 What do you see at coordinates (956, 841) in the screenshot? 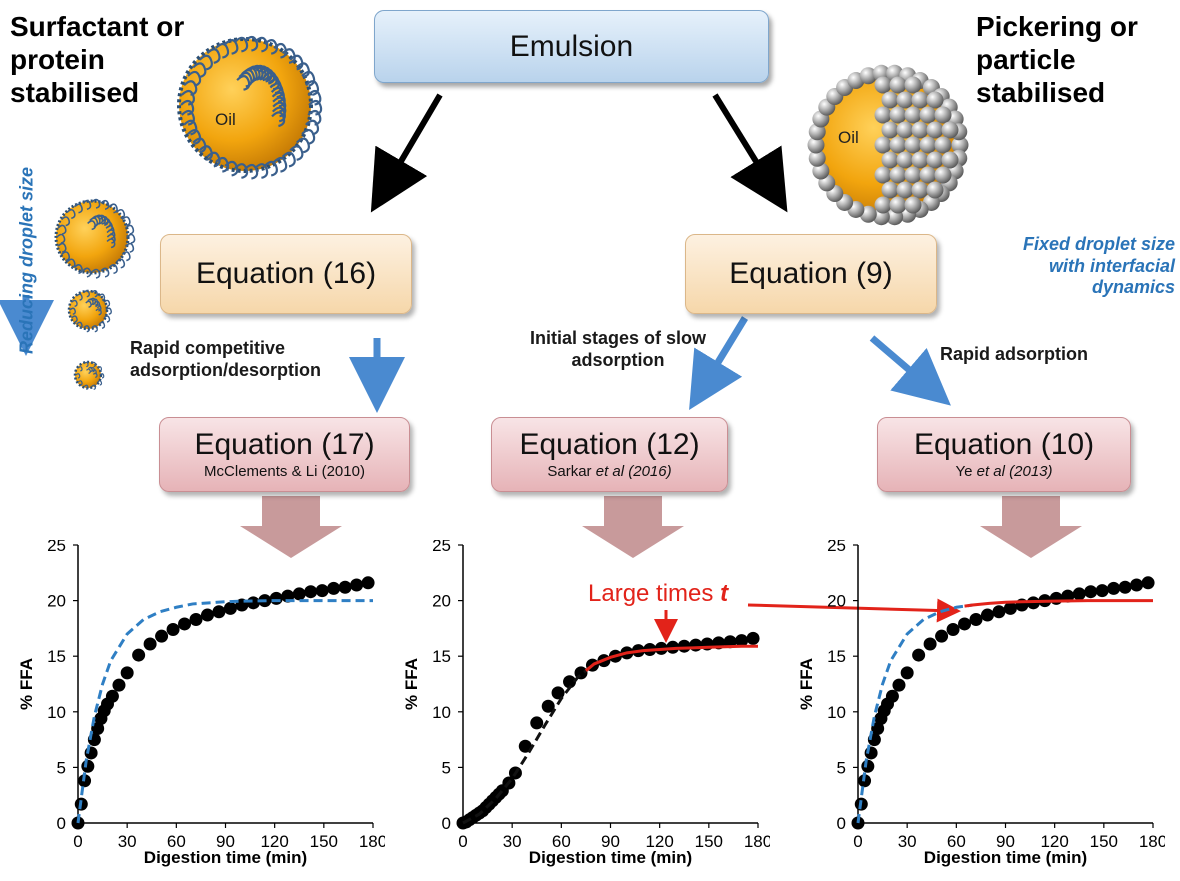
I see `x-tick-label: 60` at bounding box center [956, 841].